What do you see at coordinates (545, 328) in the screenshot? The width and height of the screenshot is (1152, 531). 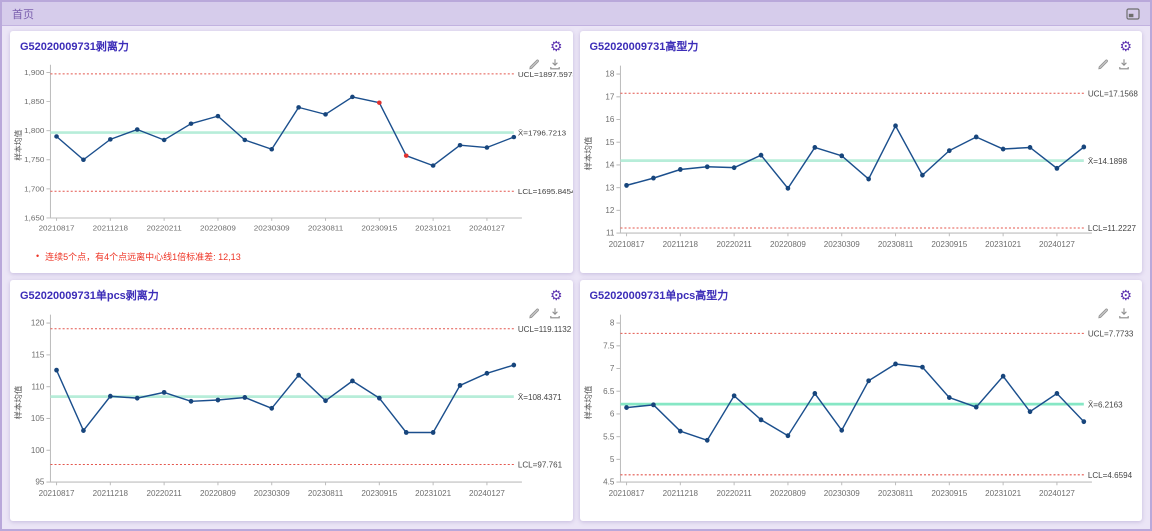 I see `svg-text: UCL=119.1132` at bounding box center [545, 328].